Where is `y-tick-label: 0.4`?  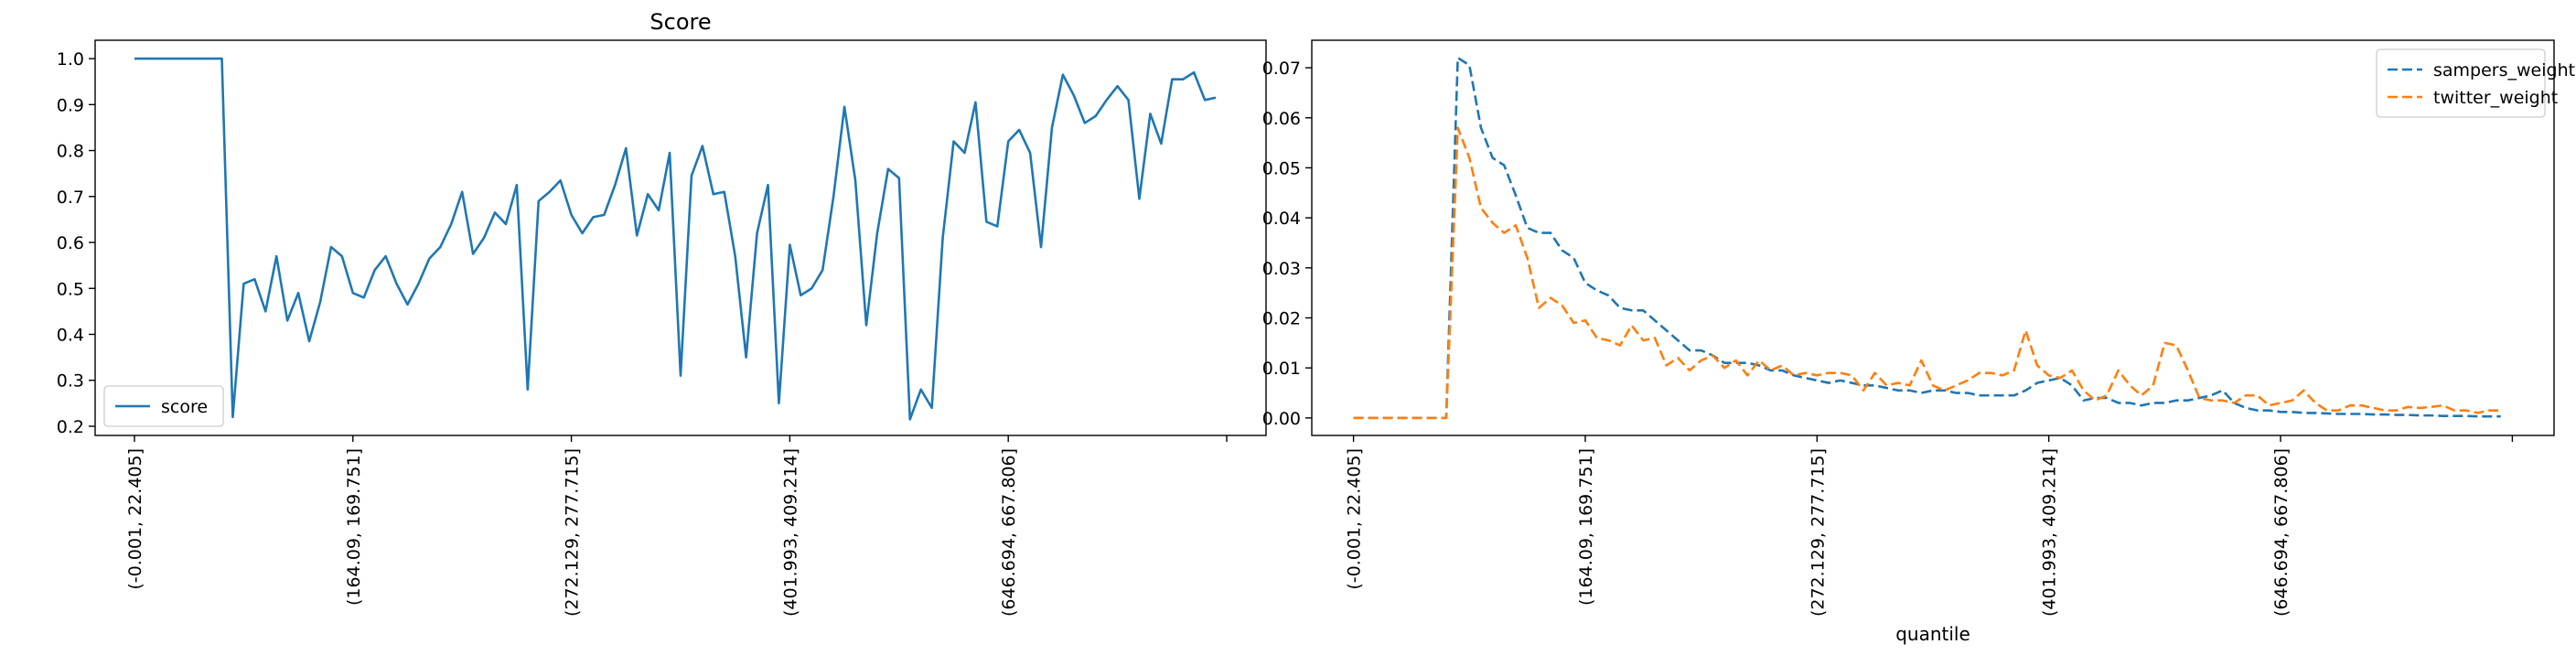
y-tick-label: 0.4 is located at coordinates (70, 335).